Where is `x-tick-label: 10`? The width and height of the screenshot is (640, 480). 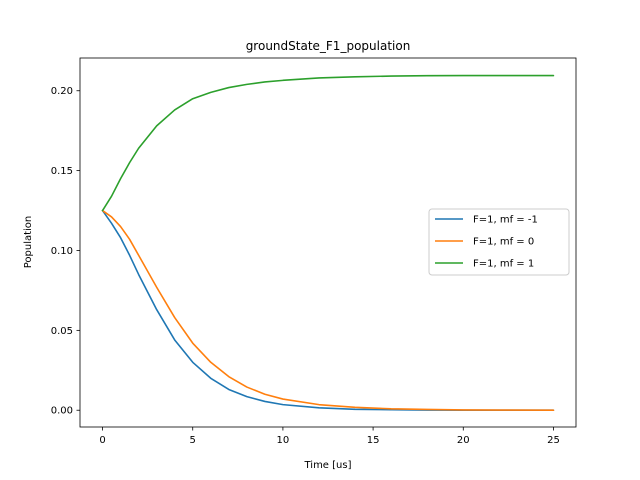
x-tick-label: 10 is located at coordinates (283, 440).